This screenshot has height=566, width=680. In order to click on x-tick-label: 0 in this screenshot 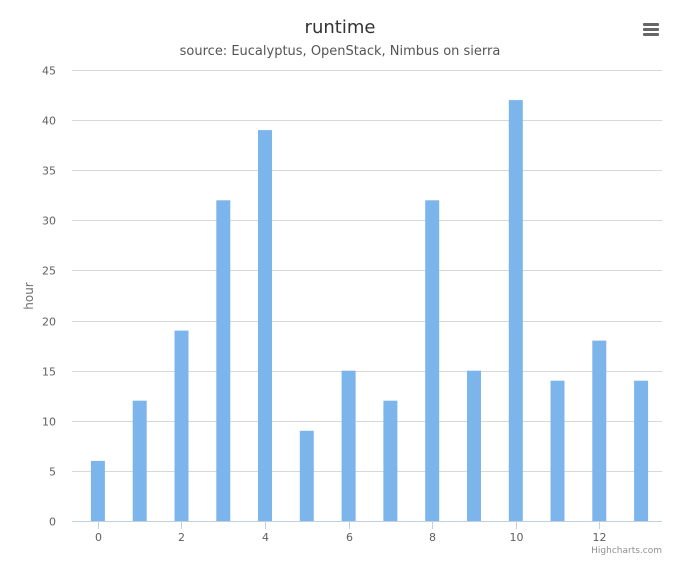, I will do `click(98, 537)`.